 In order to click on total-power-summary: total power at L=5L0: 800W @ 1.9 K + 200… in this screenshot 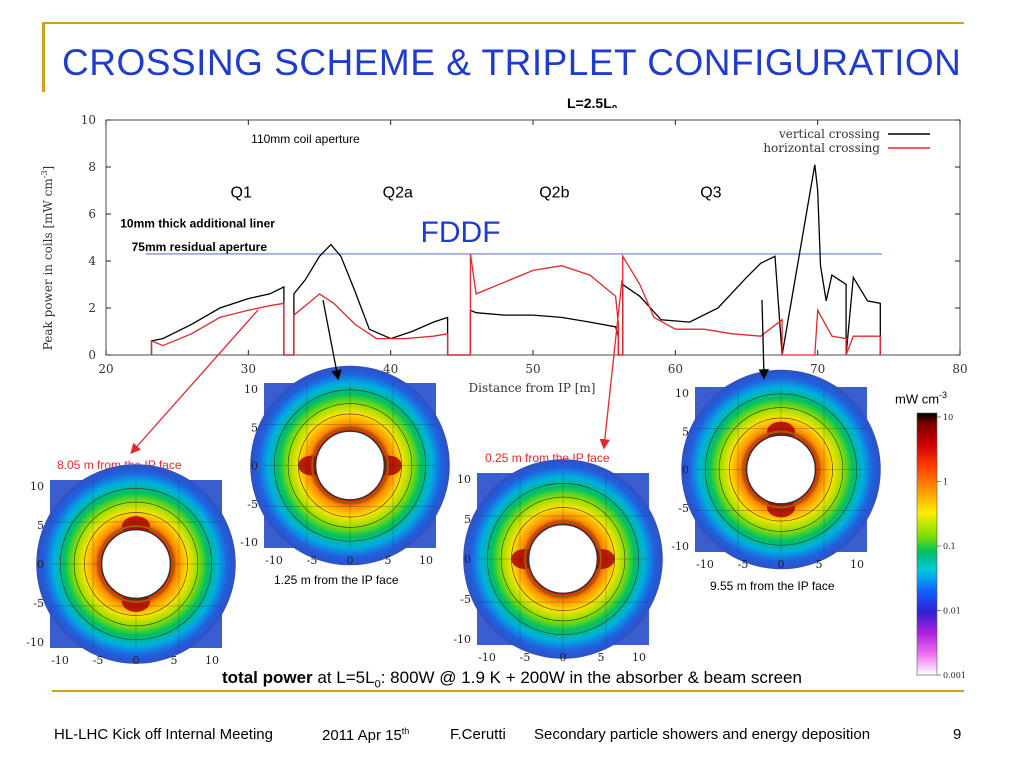, I will do `click(512, 679)`.